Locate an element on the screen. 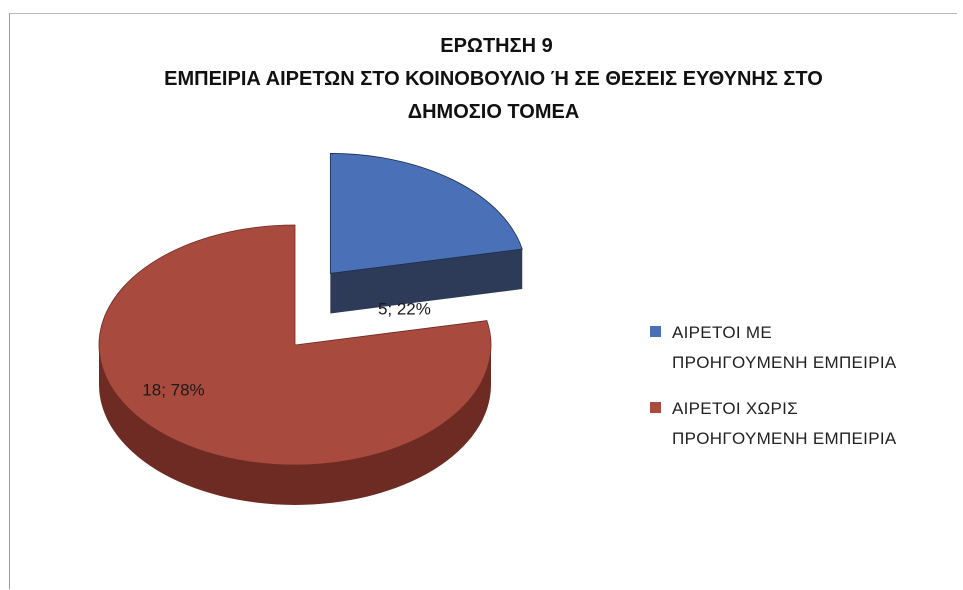  legend-label-with-experience-line-2: ΠΡΟΗΓΟΥΜΕΝΗ ΕΜΠΕΙΡΙΑ is located at coordinates (784, 362).